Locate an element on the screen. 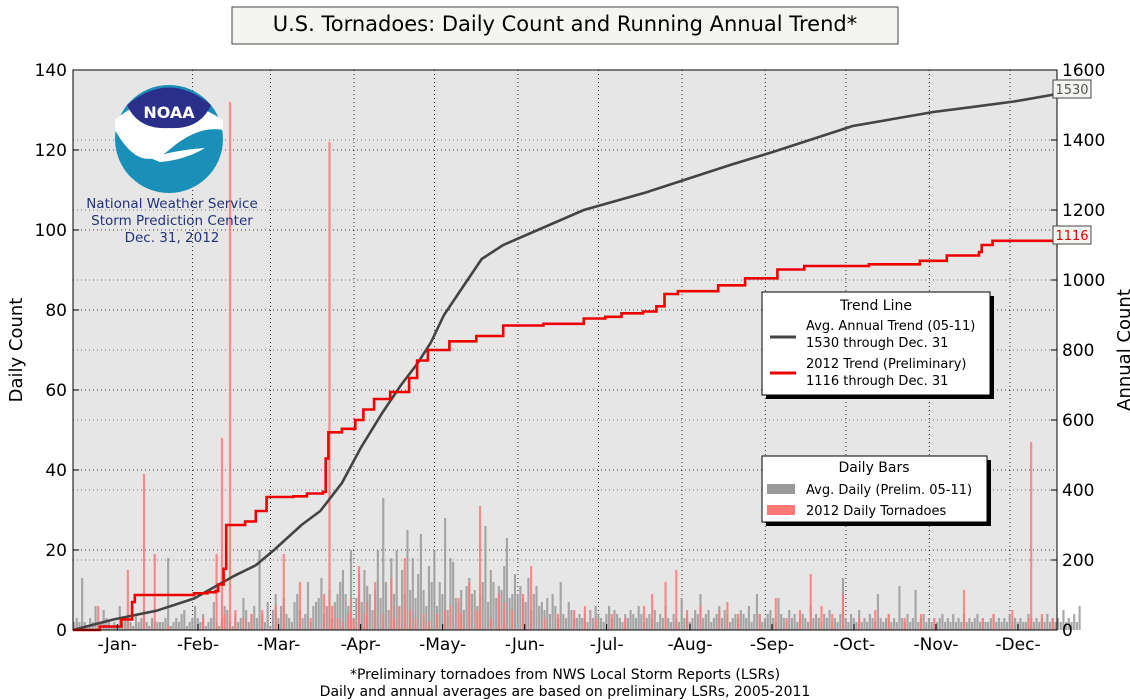  x-tick-label: -Feb- is located at coordinates (198, 645).